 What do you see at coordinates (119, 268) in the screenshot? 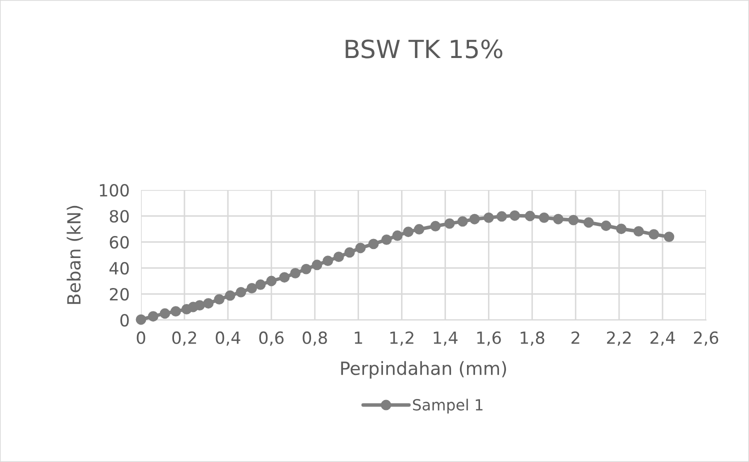
I see `y-tick-label: 40` at bounding box center [119, 268].